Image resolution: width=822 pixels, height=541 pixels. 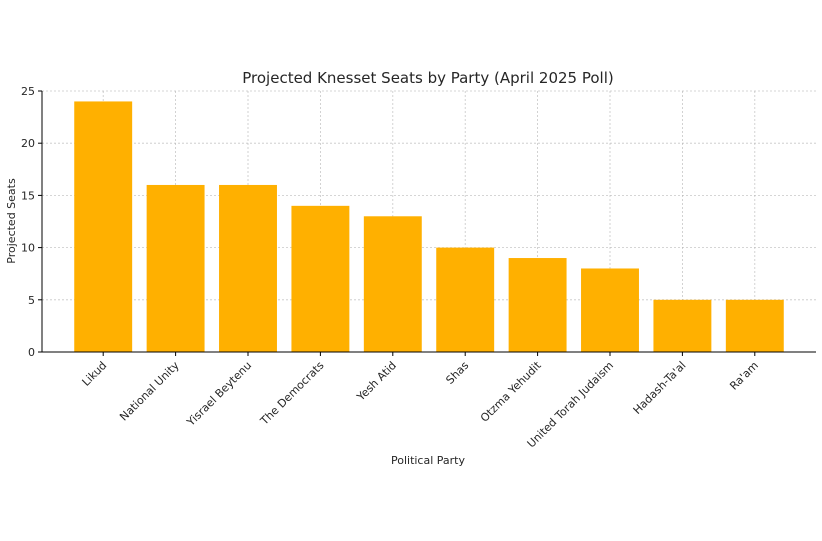 I want to click on x-tick-label-2: Yisrael Beytenu, so click(x=219, y=394).